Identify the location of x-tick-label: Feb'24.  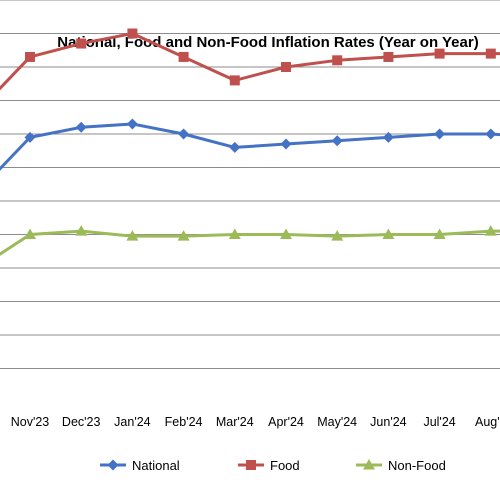
(184, 422).